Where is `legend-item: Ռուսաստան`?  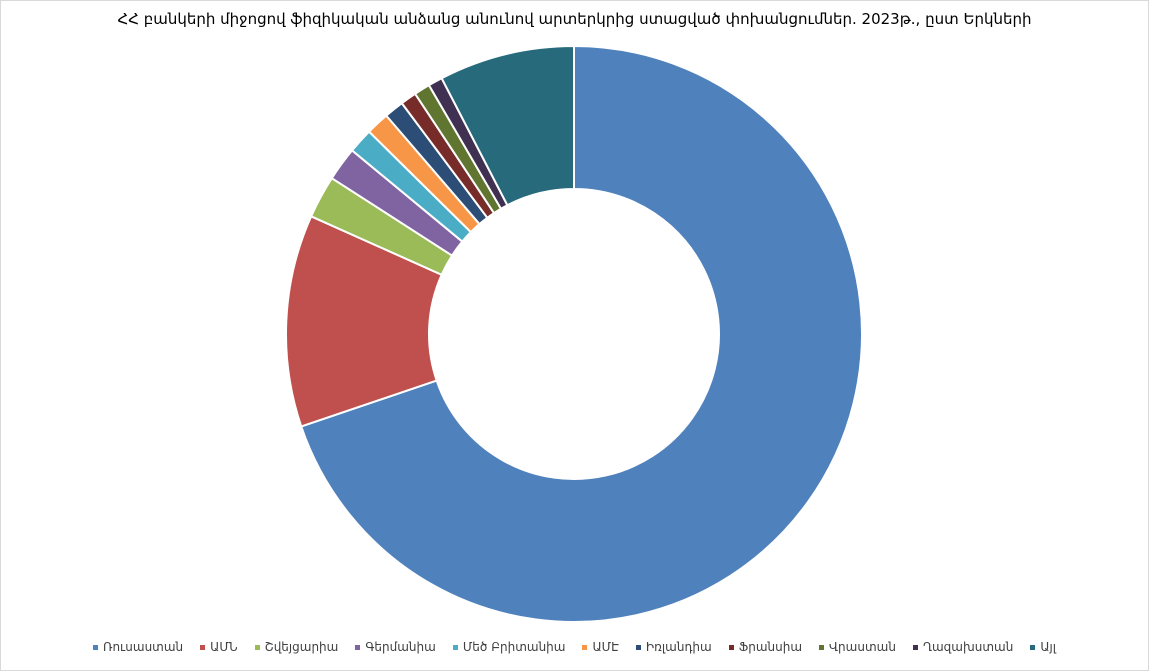
legend-item: Ռուսաստան is located at coordinates (138, 647).